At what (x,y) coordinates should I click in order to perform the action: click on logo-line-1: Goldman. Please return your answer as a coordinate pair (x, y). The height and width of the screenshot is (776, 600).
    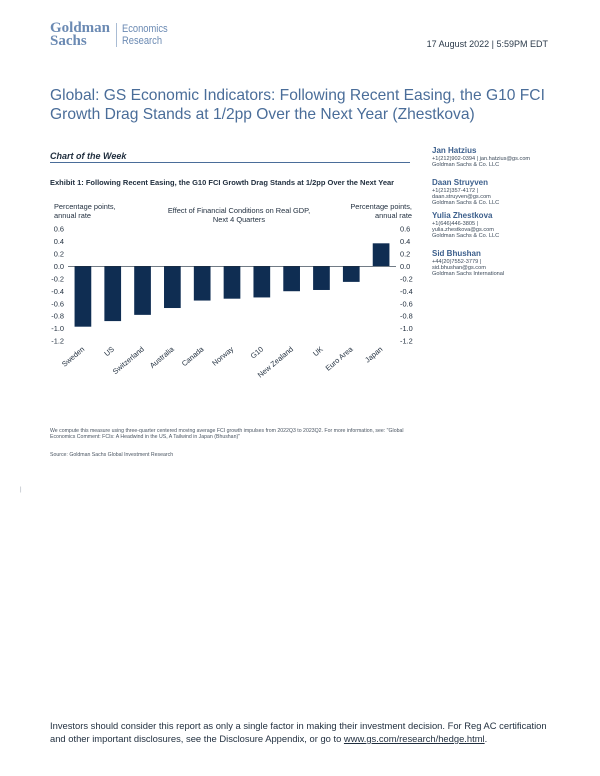
    Looking at the image, I should click on (80, 28).